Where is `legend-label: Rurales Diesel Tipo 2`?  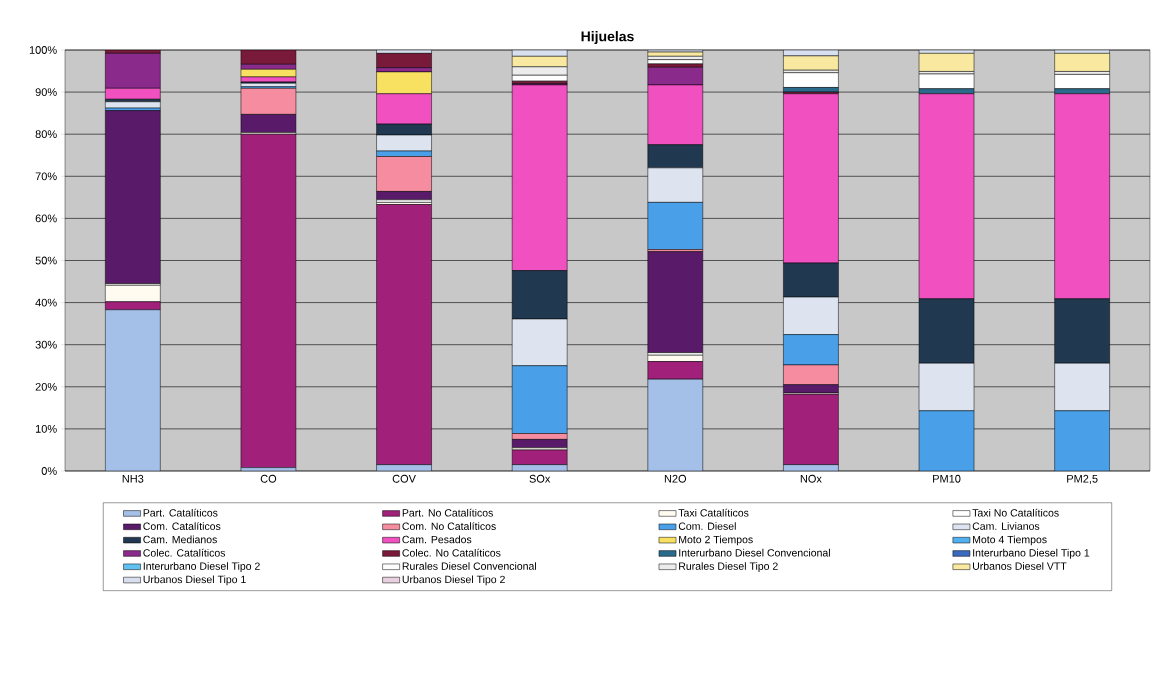
legend-label: Rurales Diesel Tipo 2 is located at coordinates (728, 567).